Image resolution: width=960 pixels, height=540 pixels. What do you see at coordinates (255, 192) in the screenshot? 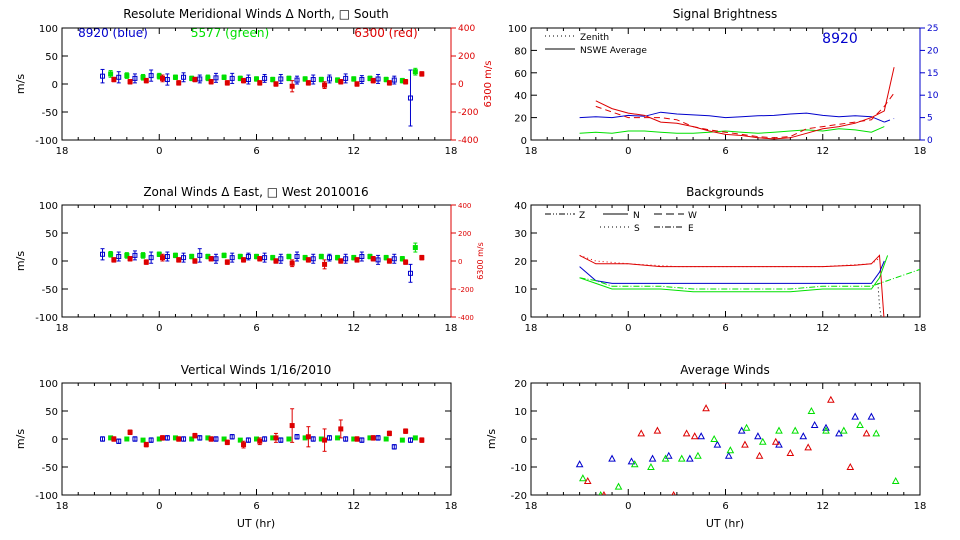
I see `chart-title: Zonal Winds Δ East, □ West 2010016` at bounding box center [255, 192].